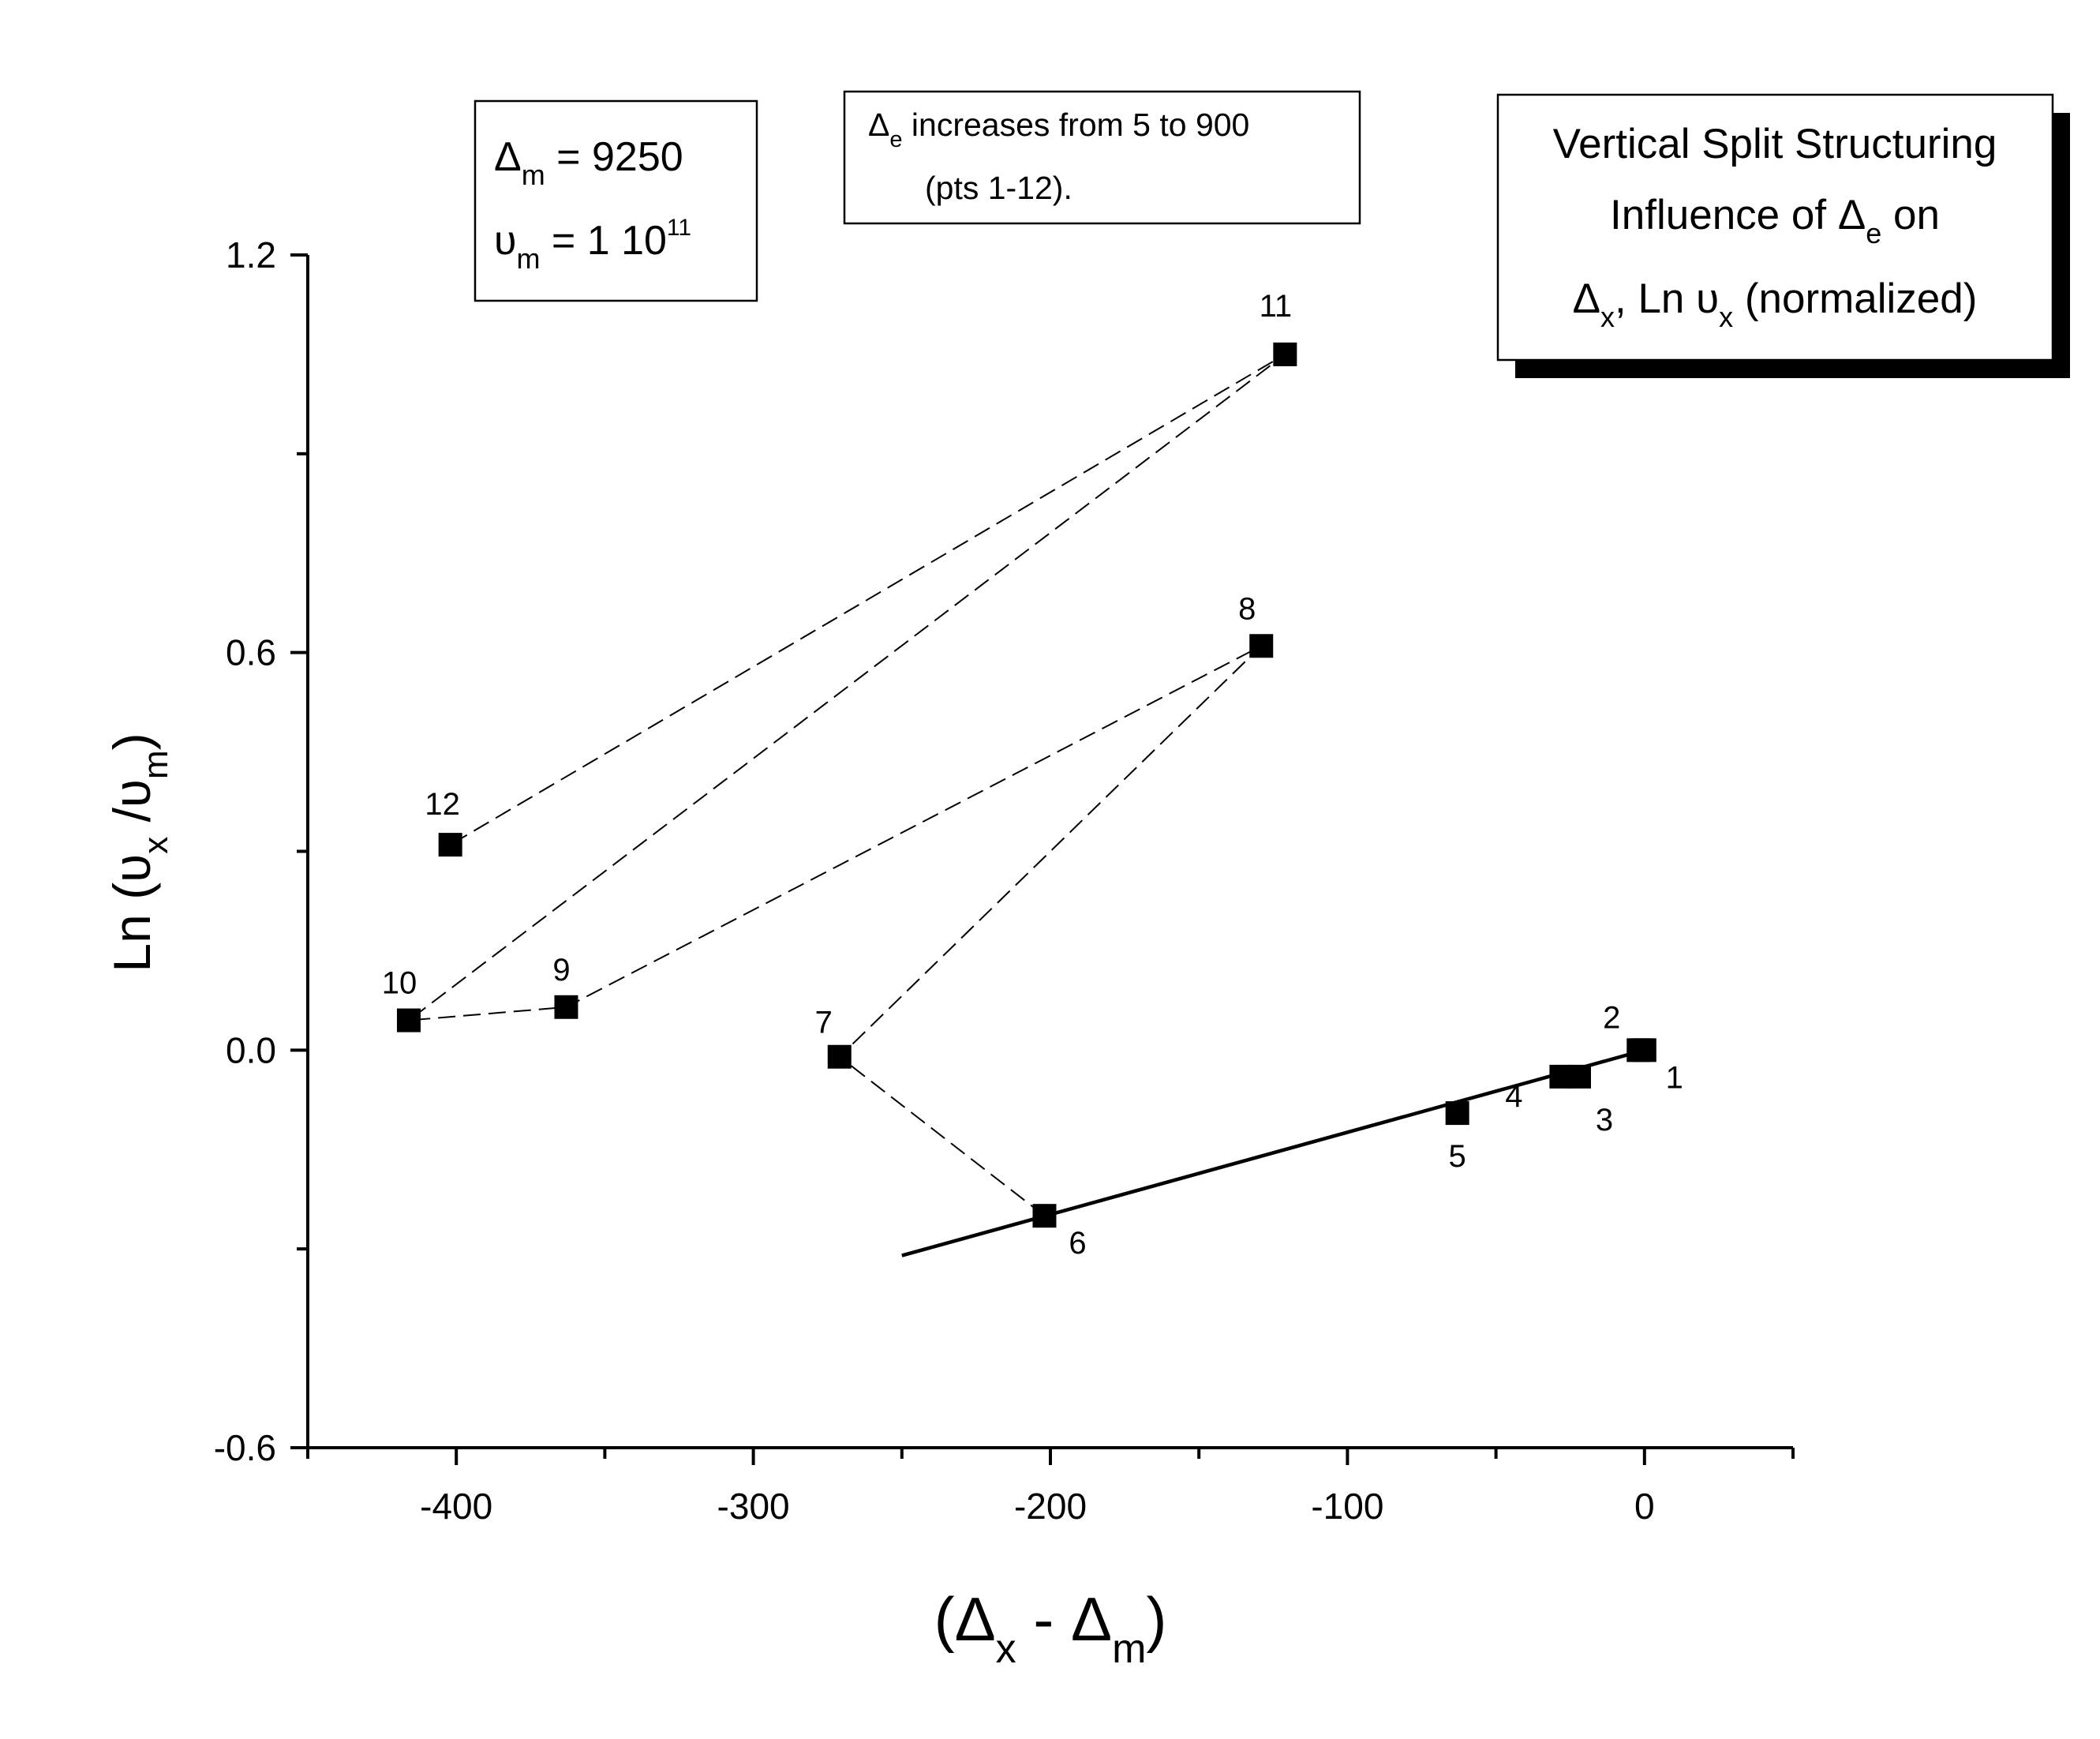 This screenshot has width=2100, height=1739. What do you see at coordinates (1612, 1017) in the screenshot?
I see `point-label: 2` at bounding box center [1612, 1017].